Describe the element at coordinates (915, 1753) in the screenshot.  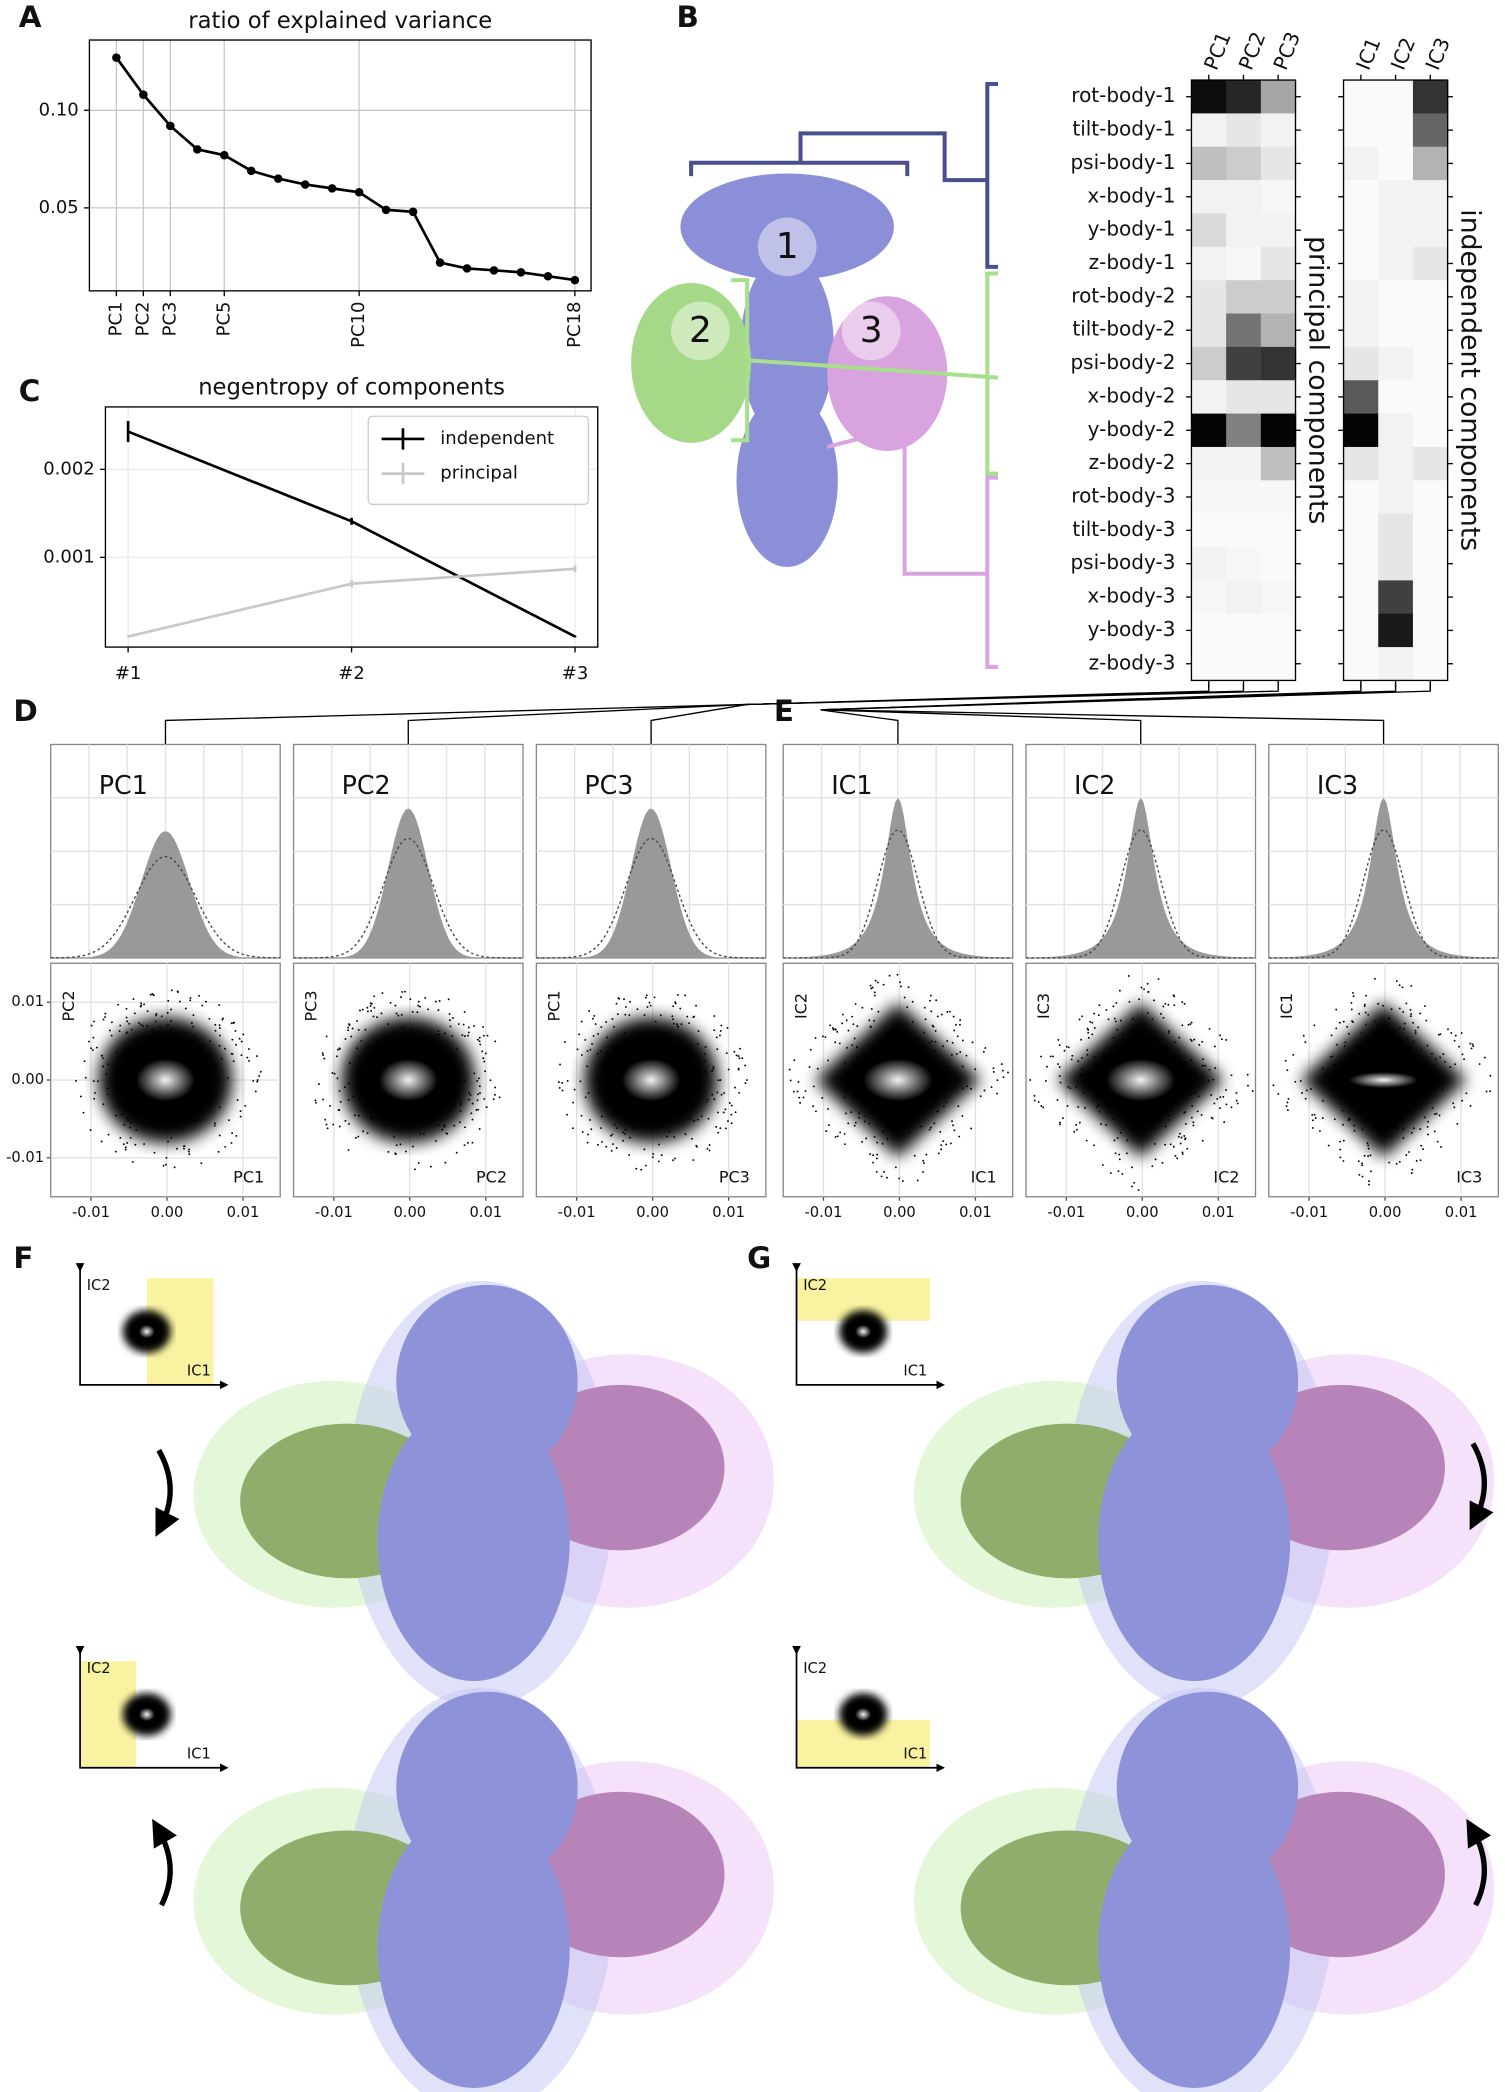
I see `inset-xlabel: IC1` at that location.